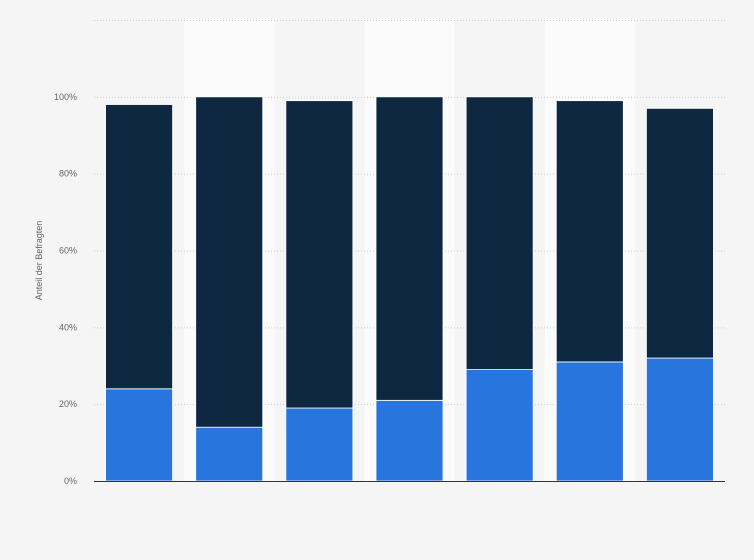 Image resolution: width=754 pixels, height=560 pixels. What do you see at coordinates (68, 404) in the screenshot?
I see `y-tick-label-20: 20%` at bounding box center [68, 404].